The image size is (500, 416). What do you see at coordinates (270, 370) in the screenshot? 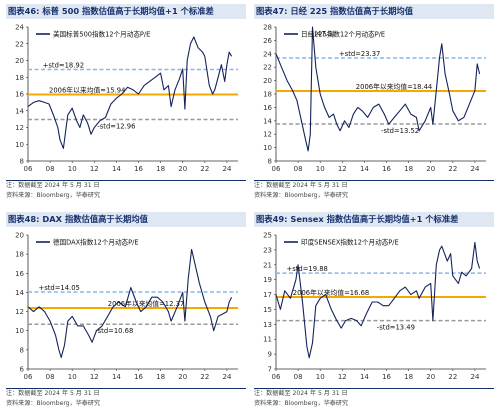
I see `y-tick-label: 7` at bounding box center [270, 370].